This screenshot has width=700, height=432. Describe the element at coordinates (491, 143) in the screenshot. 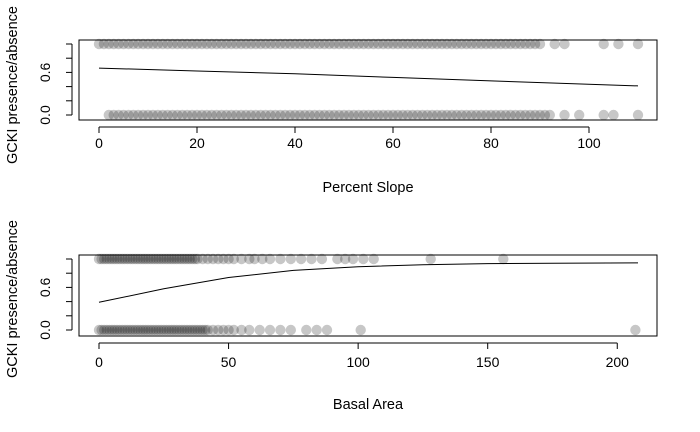

I see `x-tick-label: 80` at that location.